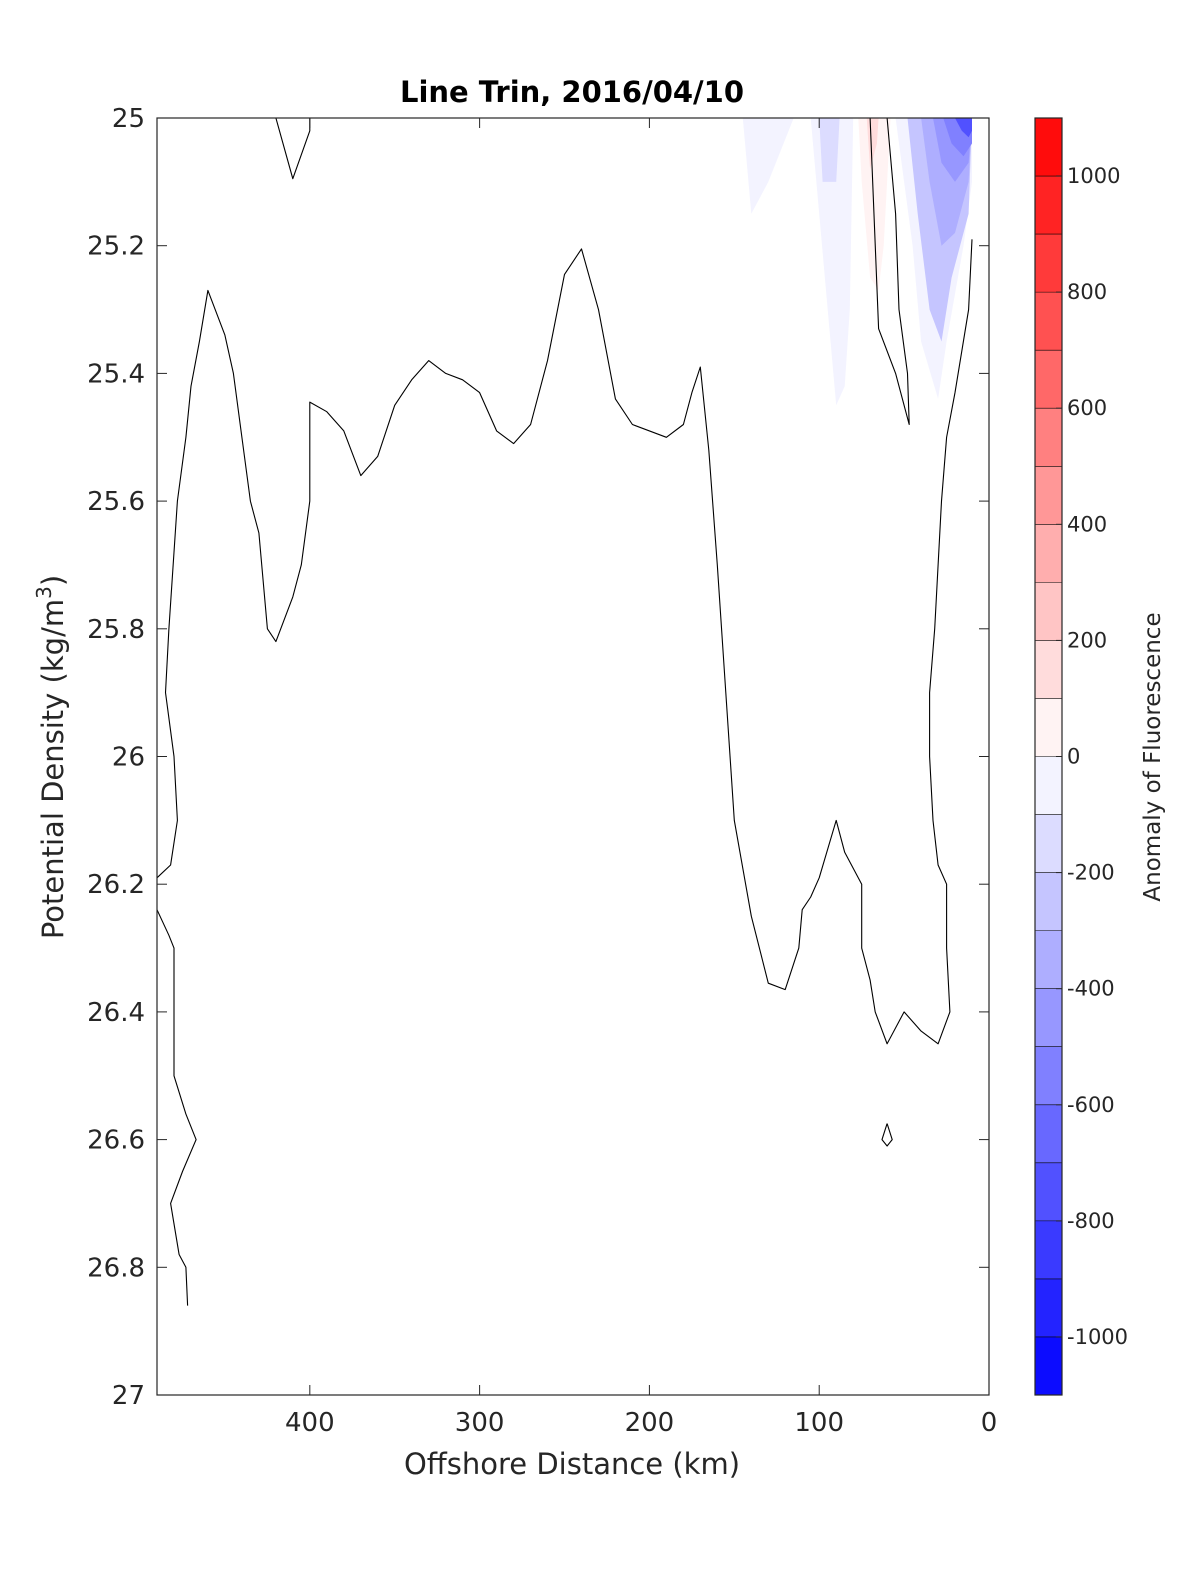  What do you see at coordinates (1087, 408) in the screenshot?
I see `colorbar-tick-label: 600` at bounding box center [1087, 408].